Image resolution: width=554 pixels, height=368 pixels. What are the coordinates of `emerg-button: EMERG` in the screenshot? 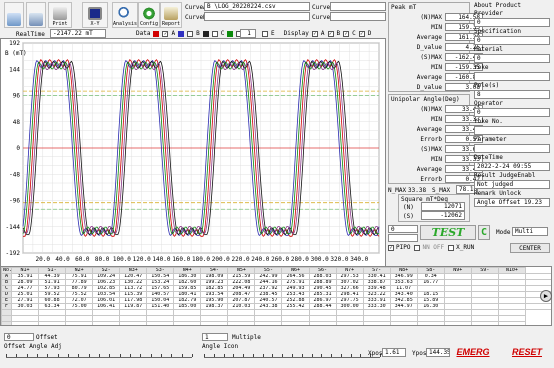 It's located at (473, 352).